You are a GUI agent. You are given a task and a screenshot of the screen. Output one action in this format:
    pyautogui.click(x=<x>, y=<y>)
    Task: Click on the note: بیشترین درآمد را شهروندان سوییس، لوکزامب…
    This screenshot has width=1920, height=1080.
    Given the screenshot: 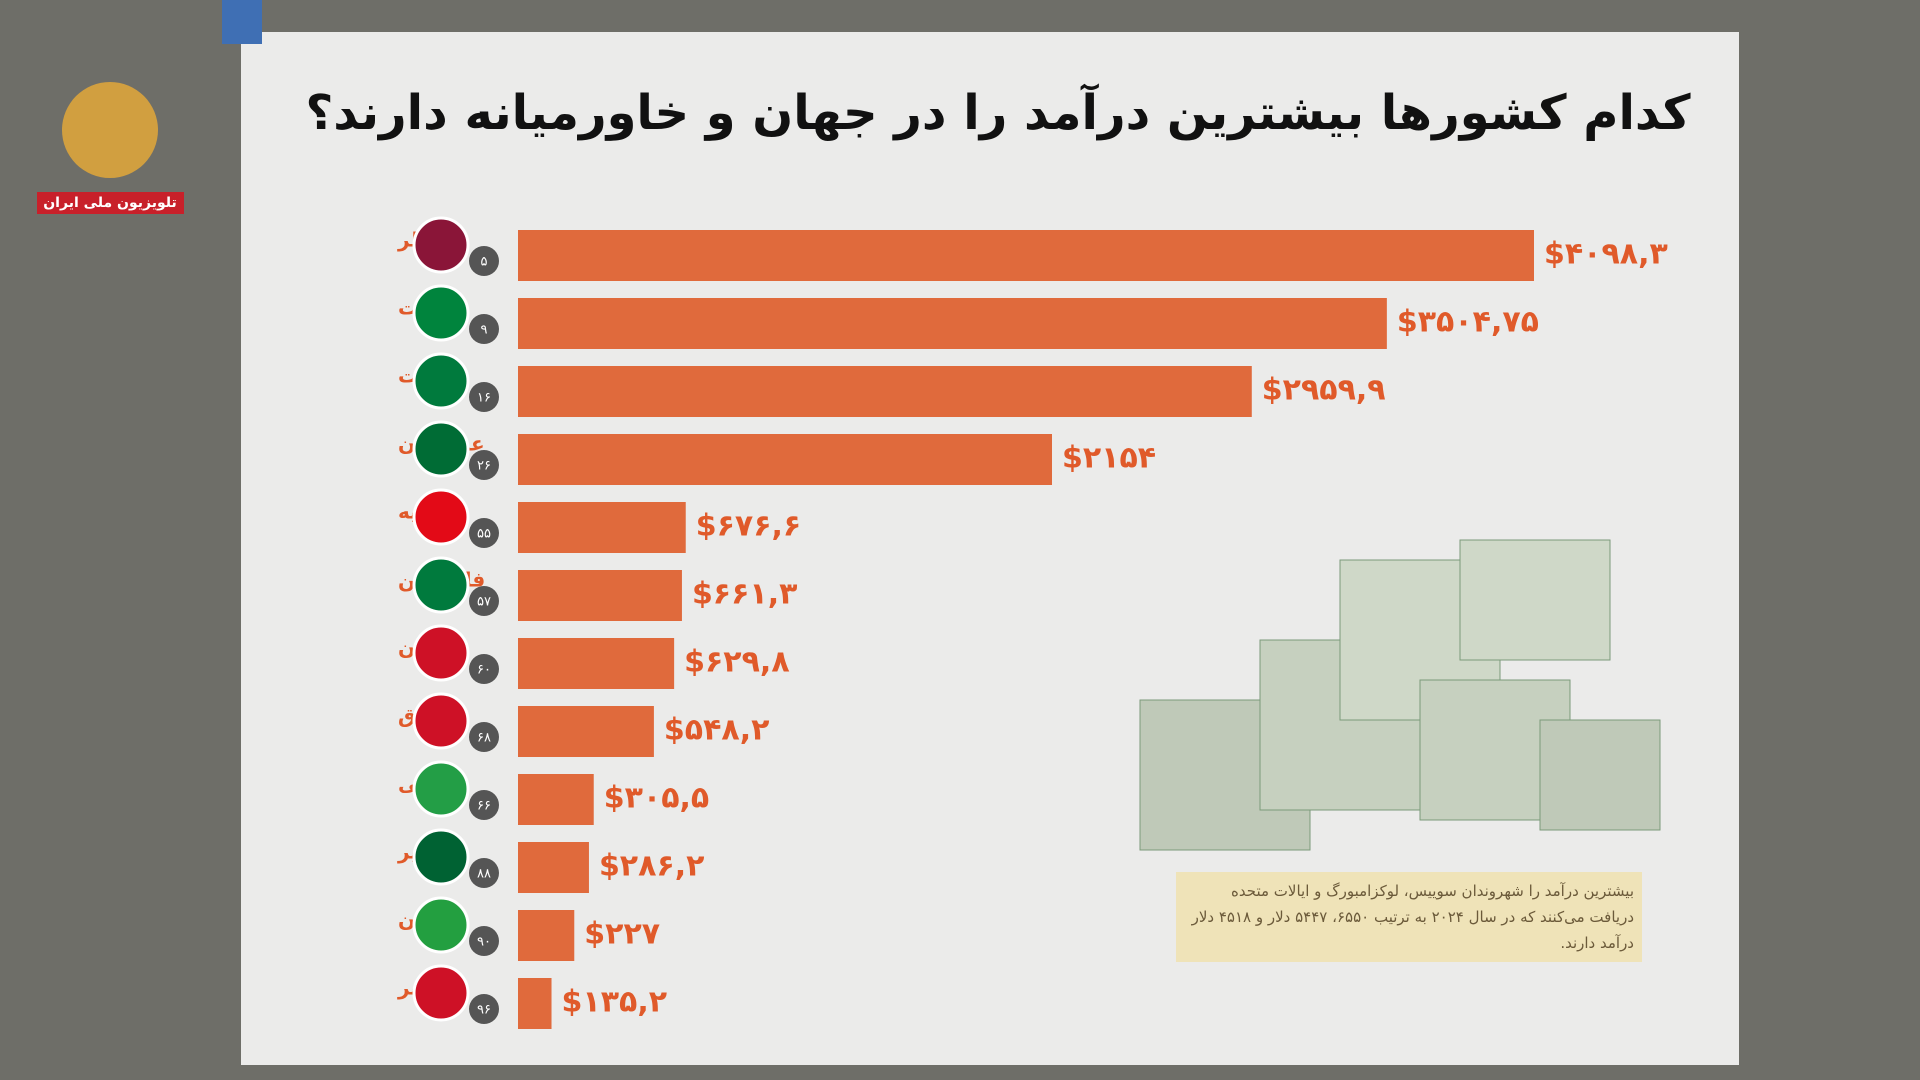 What is the action you would take?
    pyautogui.click(x=1409, y=917)
    